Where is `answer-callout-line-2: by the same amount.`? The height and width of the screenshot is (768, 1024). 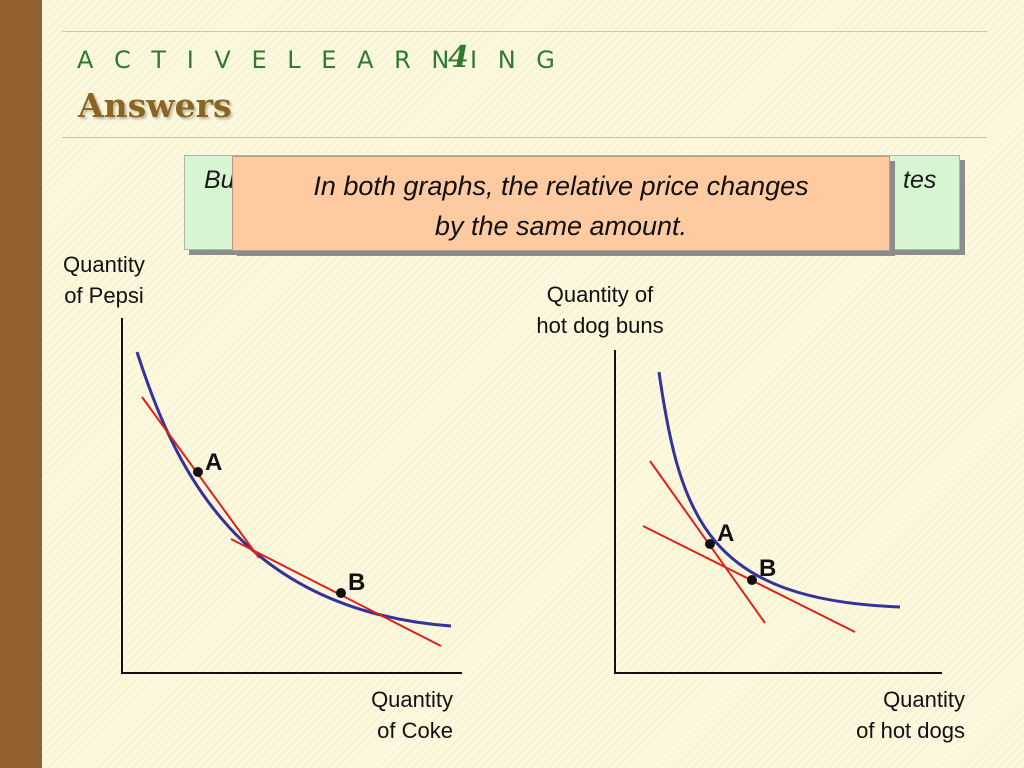 answer-callout-line-2: by the same amount. is located at coordinates (561, 226).